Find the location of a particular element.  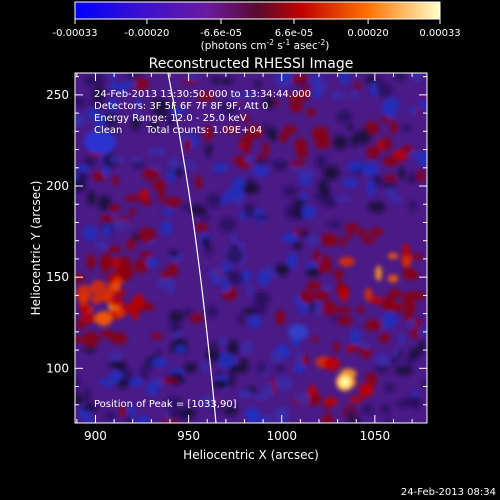

colorbar-tick-label: 6.6e-05 is located at coordinates (294, 33).